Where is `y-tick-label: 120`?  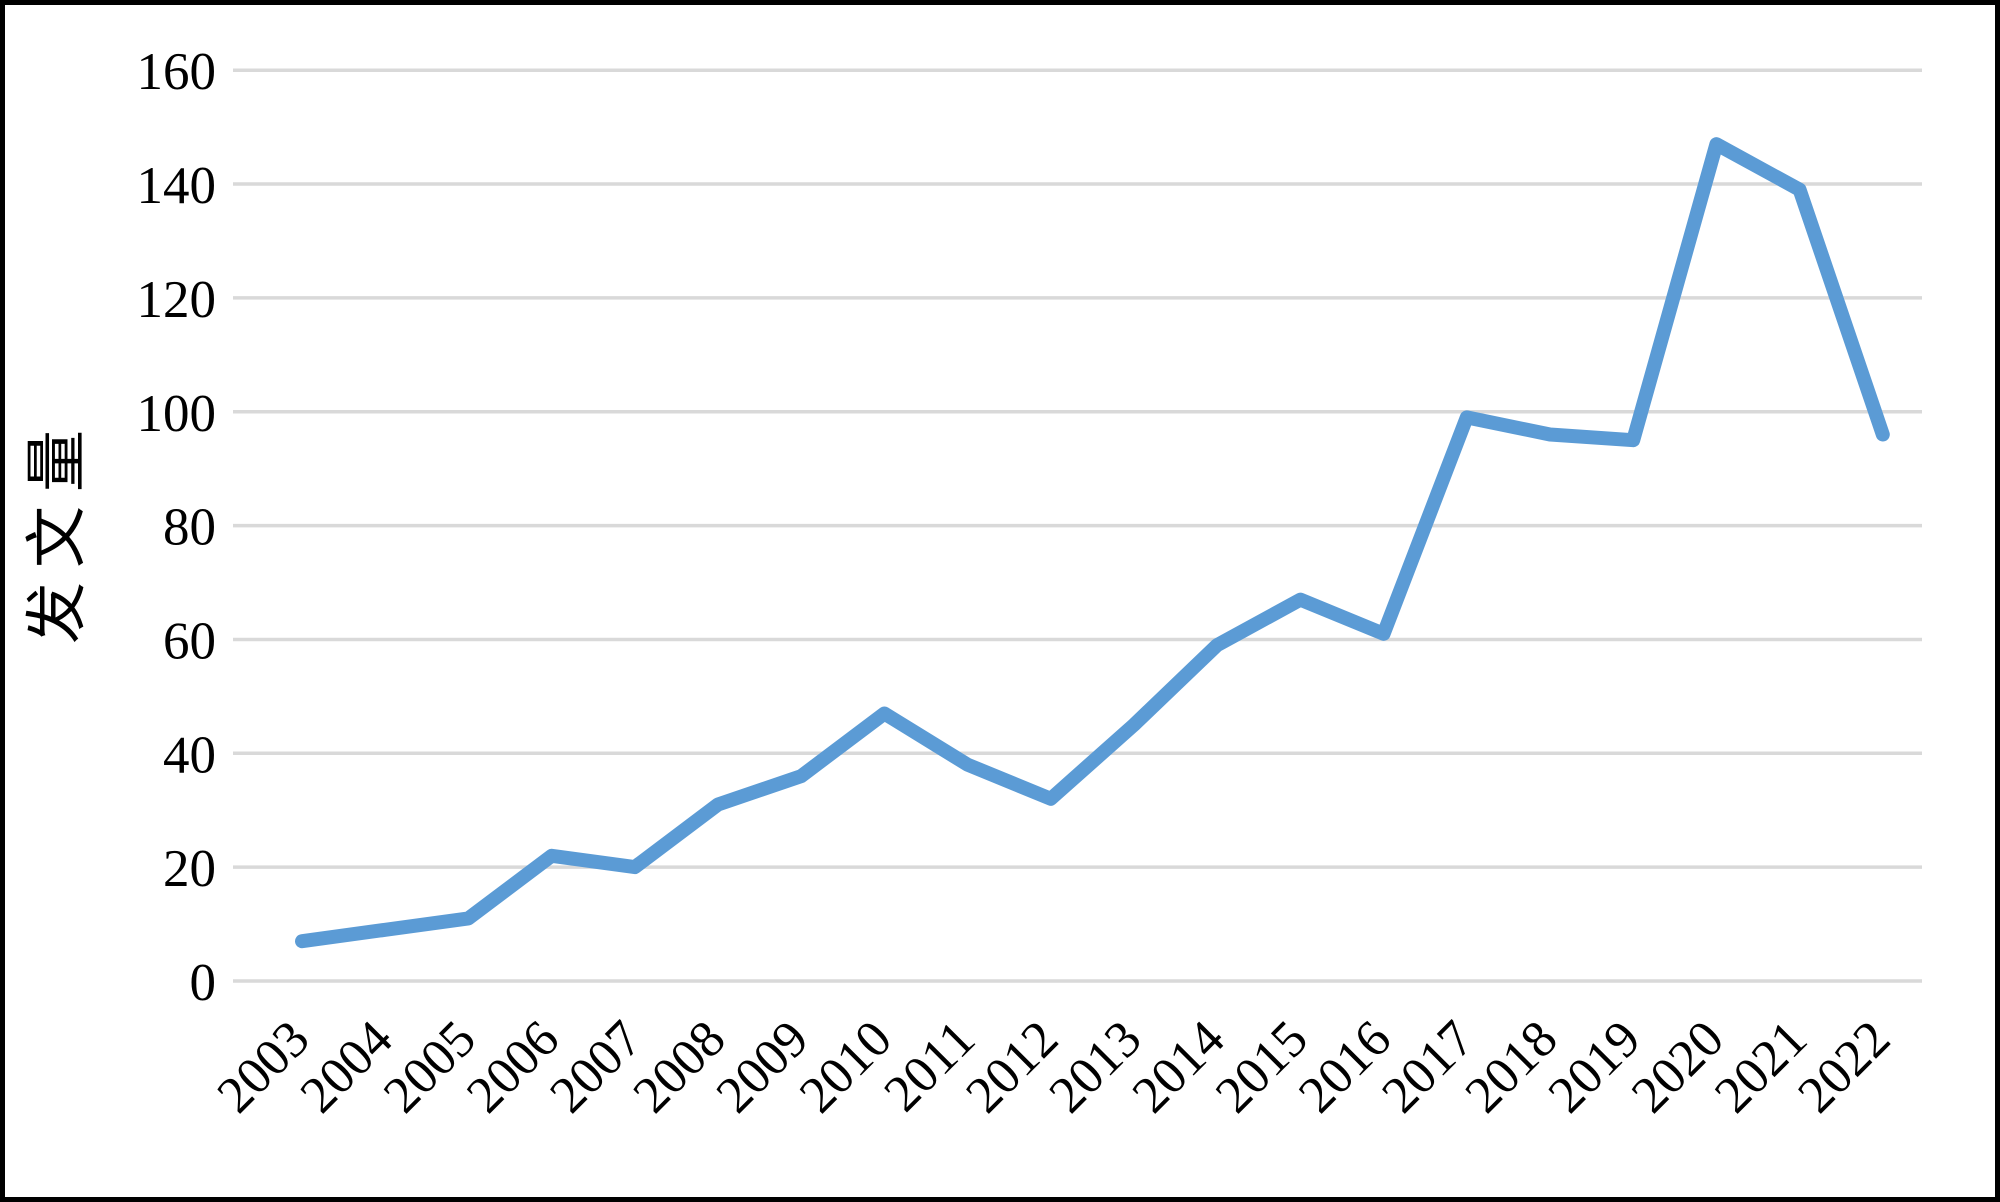
y-tick-label: 120 is located at coordinates (177, 300).